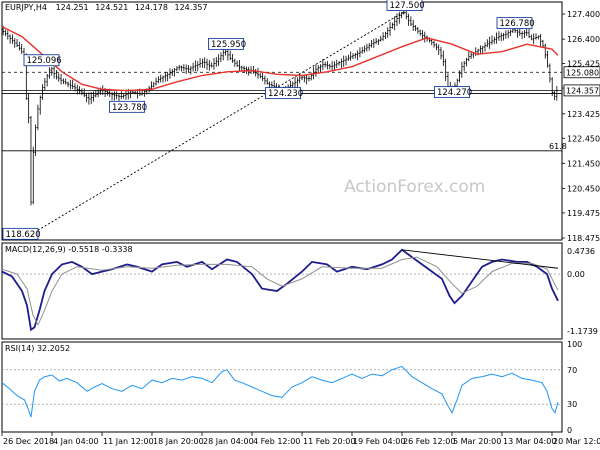  What do you see at coordinates (407, 6) in the screenshot?
I see `annotation-label-0: 127.500` at bounding box center [407, 6].